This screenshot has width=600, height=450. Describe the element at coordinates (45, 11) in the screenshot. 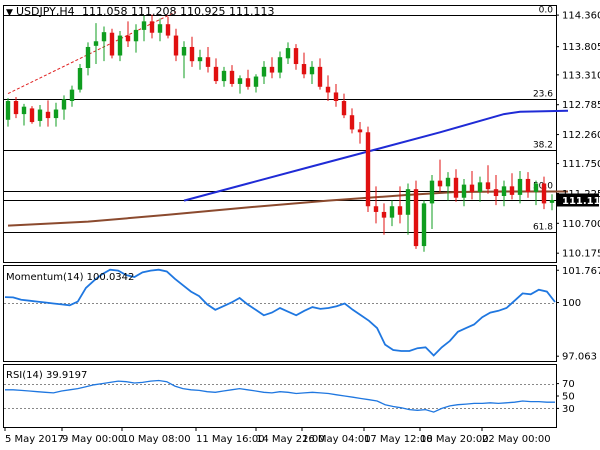

I see `chart-header-symbol: USDJPY,H4` at that location.